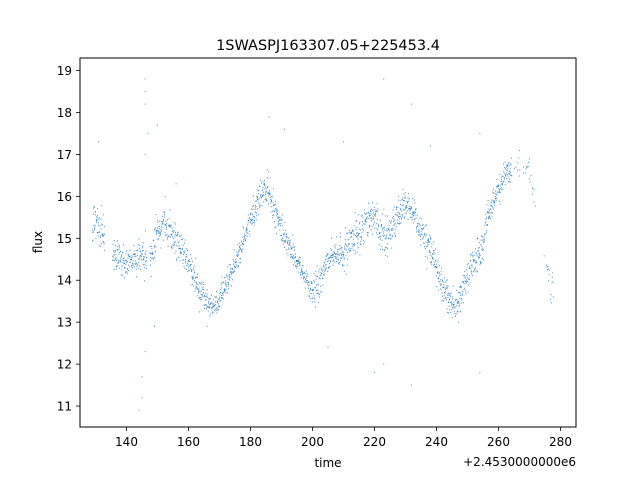 Image resolution: width=640 pixels, height=480 pixels. What do you see at coordinates (64, 281) in the screenshot?
I see `y-tick-label: 14` at bounding box center [64, 281].